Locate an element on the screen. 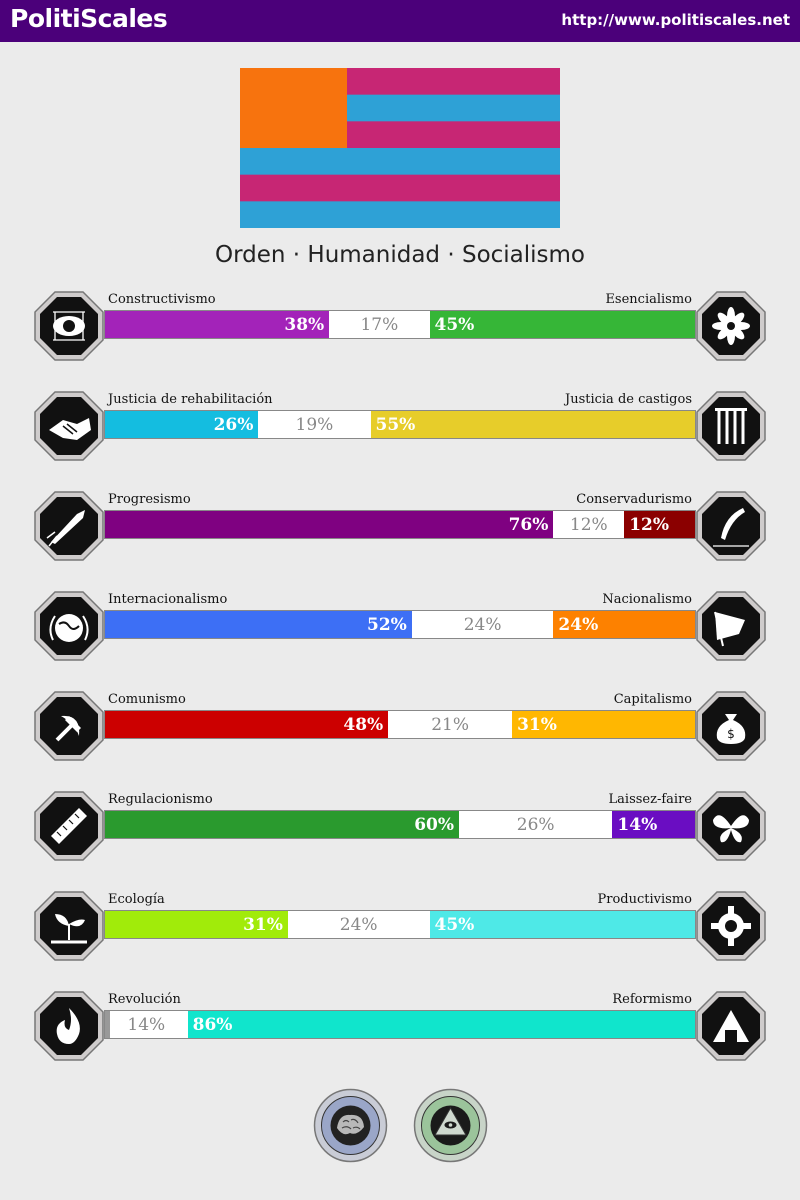 Image resolution: width=800 pixels, height=1200 pixels. axis-right-label: Esencialismo is located at coordinates (648, 299).